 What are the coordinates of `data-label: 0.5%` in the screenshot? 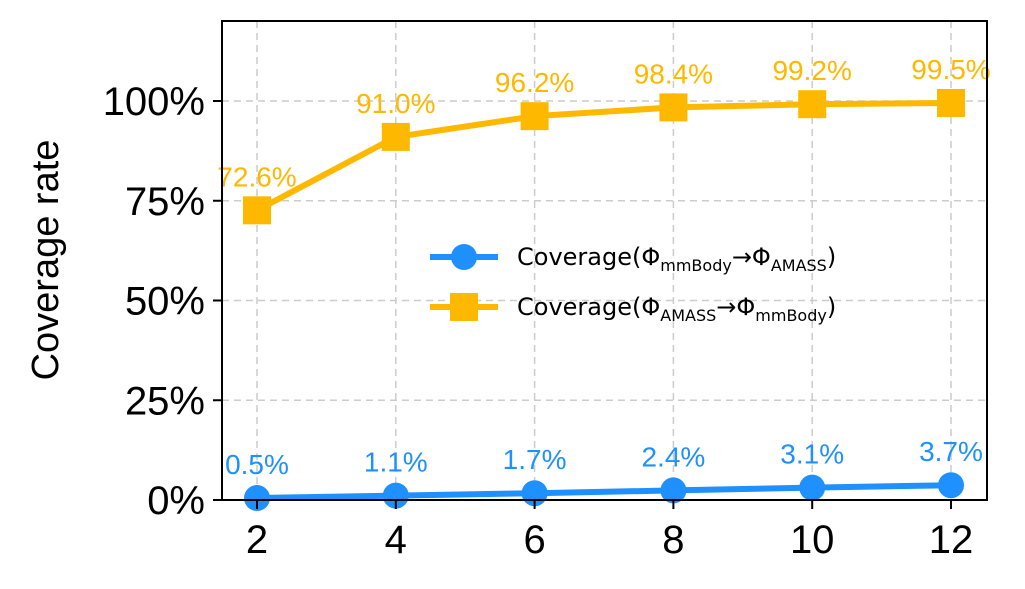 It's located at (257, 464).